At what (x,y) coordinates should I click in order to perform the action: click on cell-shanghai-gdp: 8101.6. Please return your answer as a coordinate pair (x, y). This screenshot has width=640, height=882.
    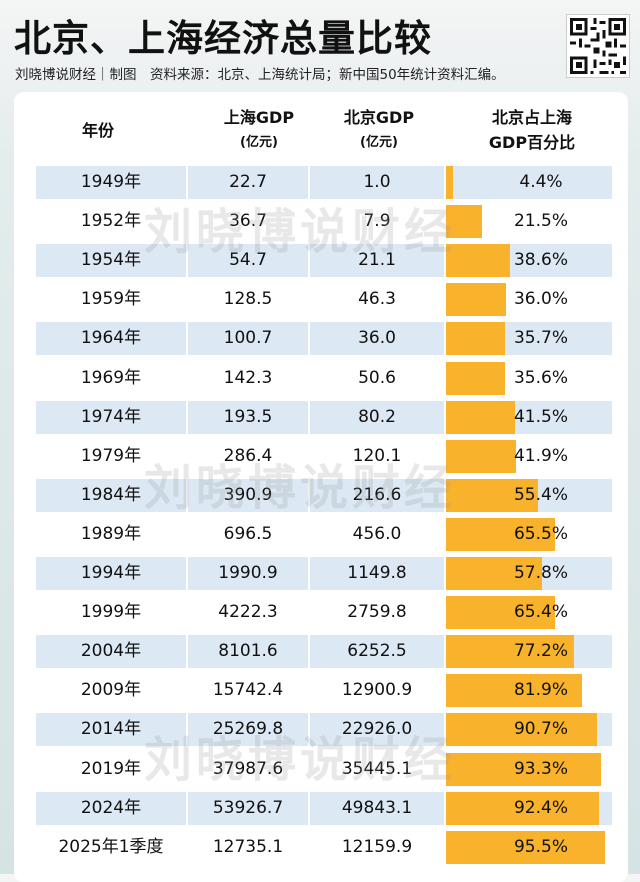
    Looking at the image, I should click on (248, 652).